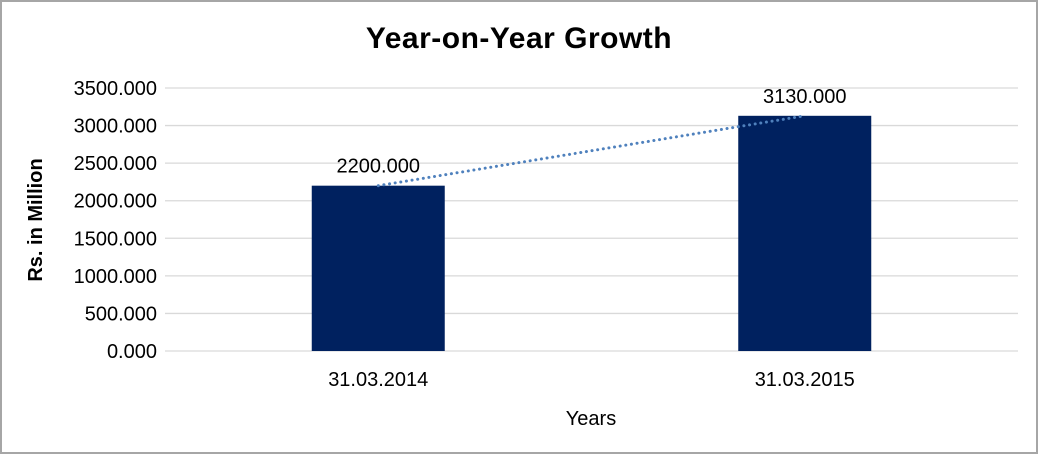  Describe the element at coordinates (115, 89) in the screenshot. I see `y-tick-label: 3500.000` at that location.